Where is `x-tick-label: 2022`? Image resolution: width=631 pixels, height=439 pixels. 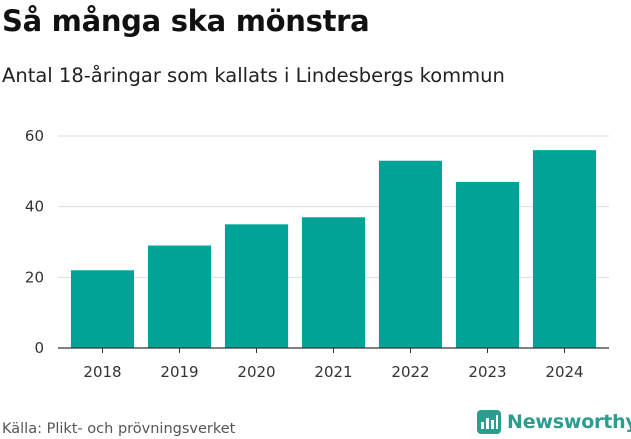
x-tick-label: 2022 is located at coordinates (410, 372).